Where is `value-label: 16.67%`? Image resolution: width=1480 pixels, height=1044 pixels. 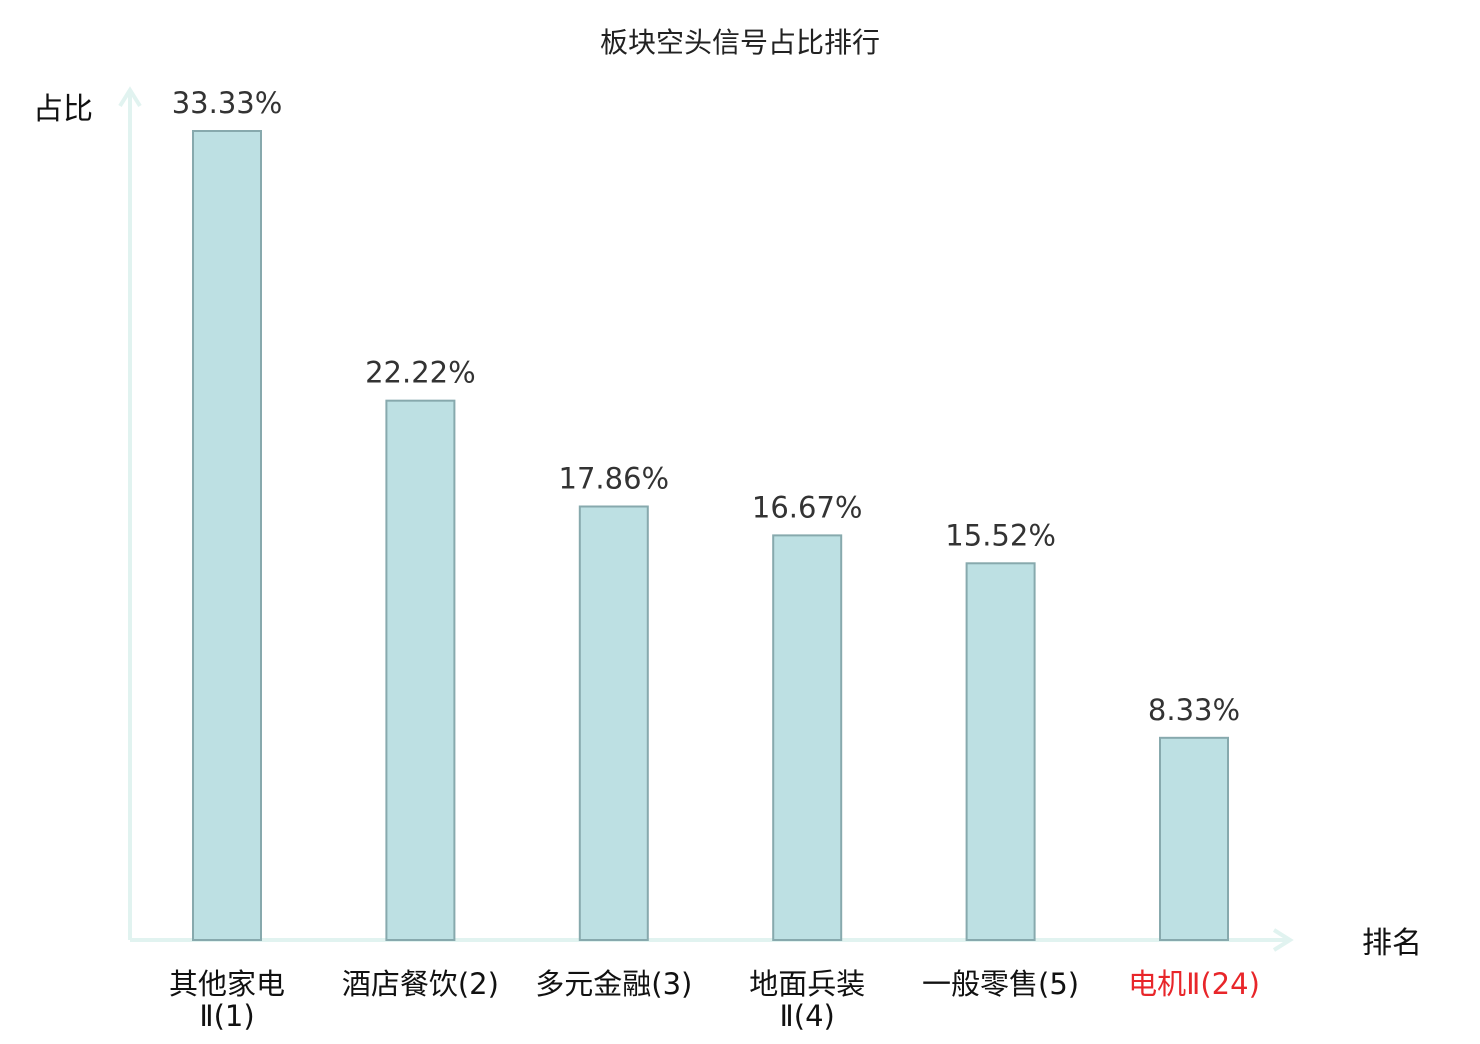 value-label: 16.67% is located at coordinates (807, 507).